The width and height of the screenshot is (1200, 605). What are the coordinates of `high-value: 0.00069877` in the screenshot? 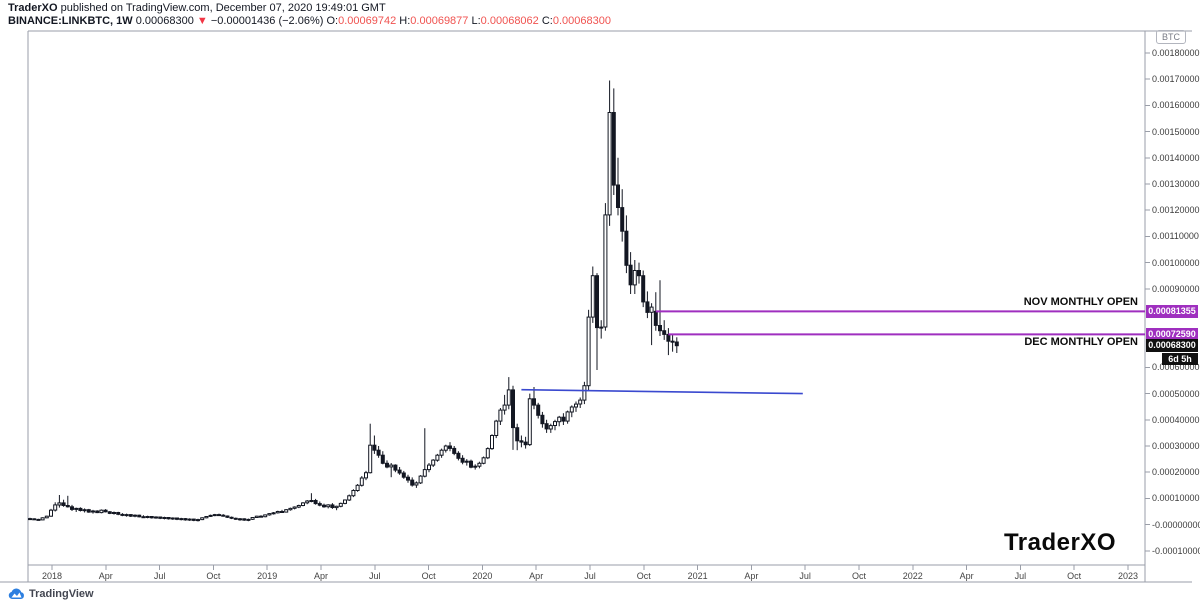 It's located at (439, 21).